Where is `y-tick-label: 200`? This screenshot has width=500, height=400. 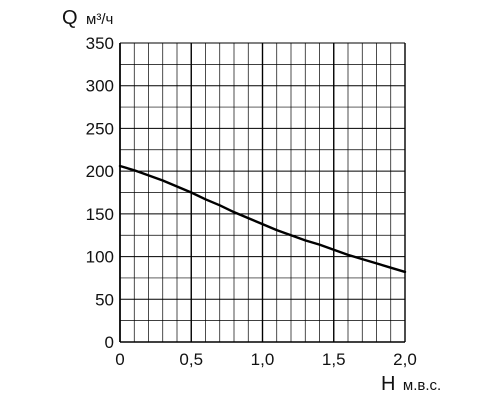
y-tick-label: 200 is located at coordinates (100, 171).